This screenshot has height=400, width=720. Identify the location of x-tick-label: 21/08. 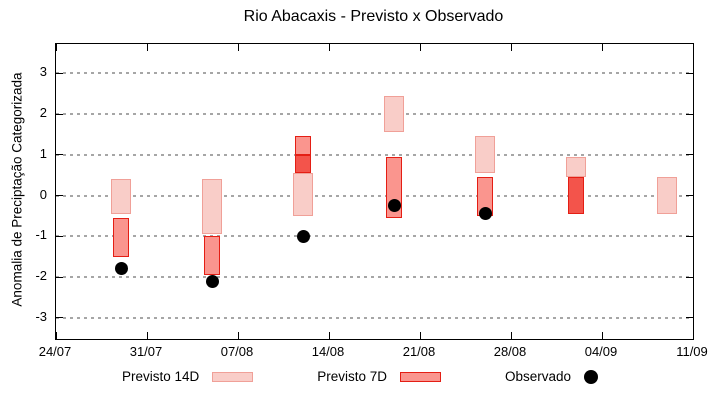
(419, 351).